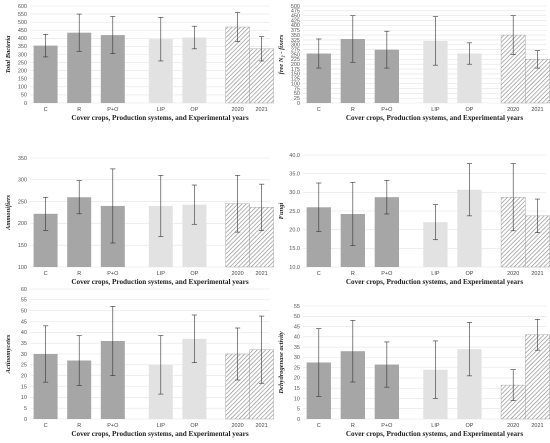 The width and height of the screenshot is (550, 443). Describe the element at coordinates (294, 212) in the screenshot. I see `y-tick-label: 25.0` at that location.